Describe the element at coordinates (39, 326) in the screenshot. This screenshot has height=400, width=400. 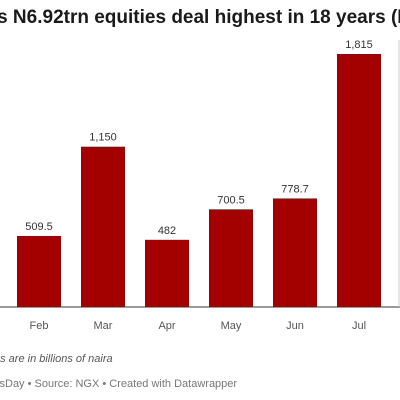
I see `x-tick-label-feb: Feb` at that location.